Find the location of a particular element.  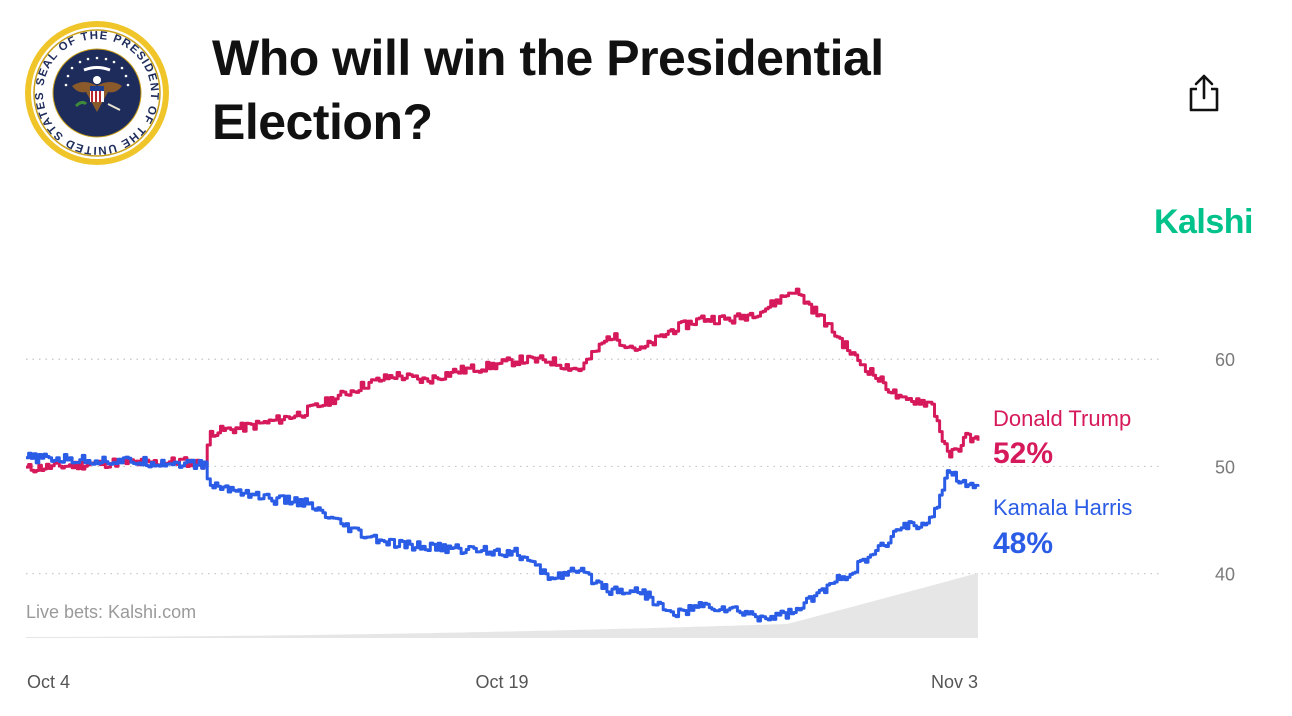

y-tick-label: 50 is located at coordinates (1225, 467).